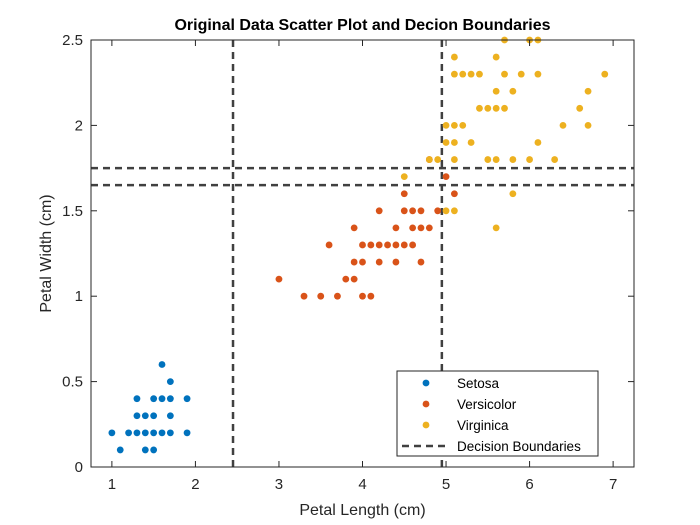 The width and height of the screenshot is (700, 525). Describe the element at coordinates (529, 484) in the screenshot. I see `x-tick-label: 6` at that location.